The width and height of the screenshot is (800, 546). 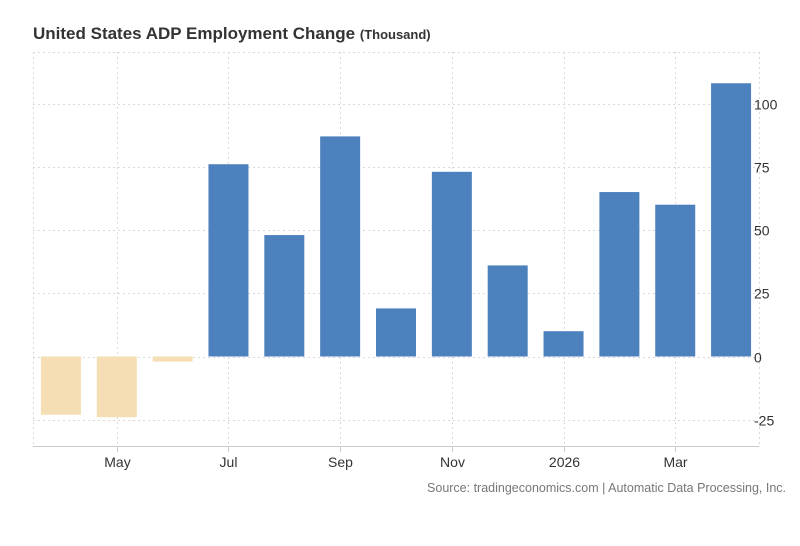 I want to click on x-tick-label: Mar, so click(x=675, y=462).